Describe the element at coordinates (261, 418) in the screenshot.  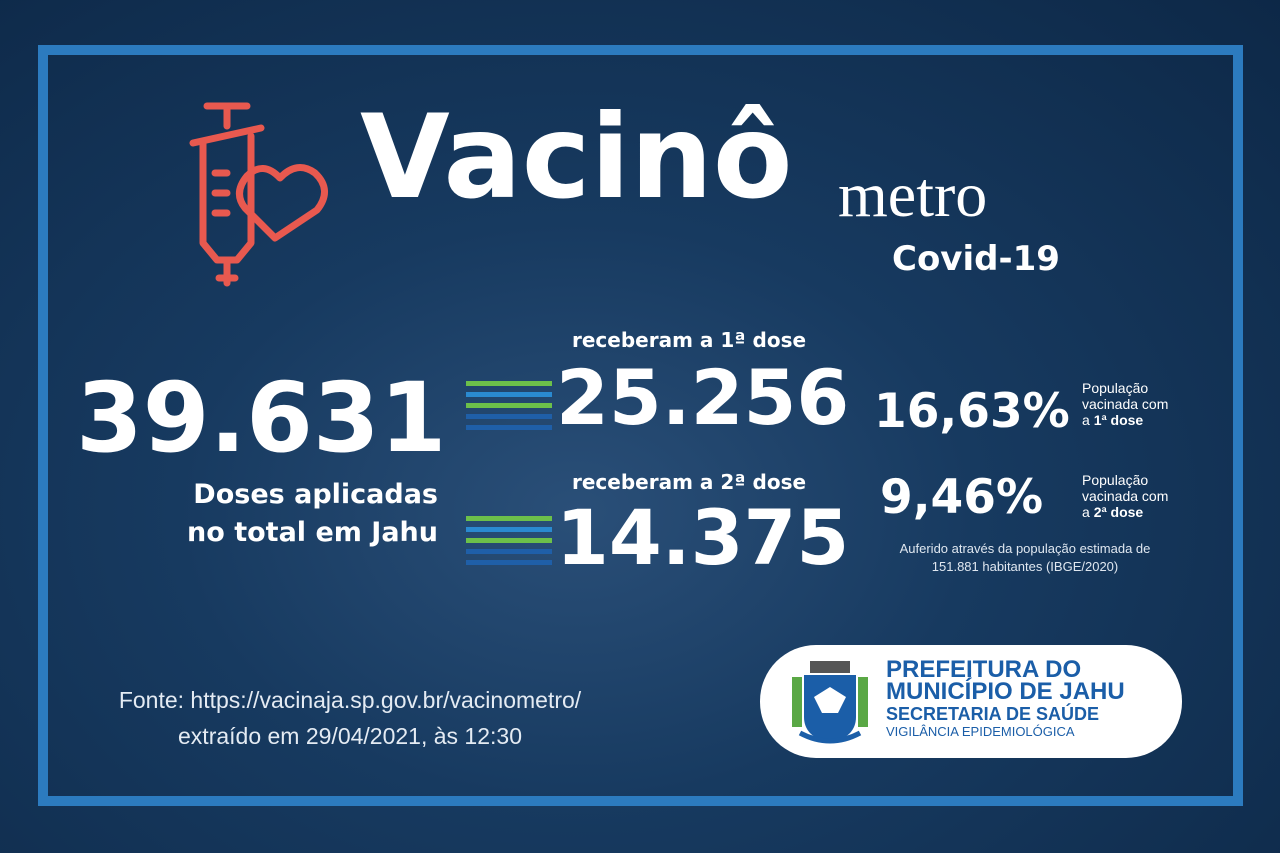
I see `total-value: 39.631` at that location.